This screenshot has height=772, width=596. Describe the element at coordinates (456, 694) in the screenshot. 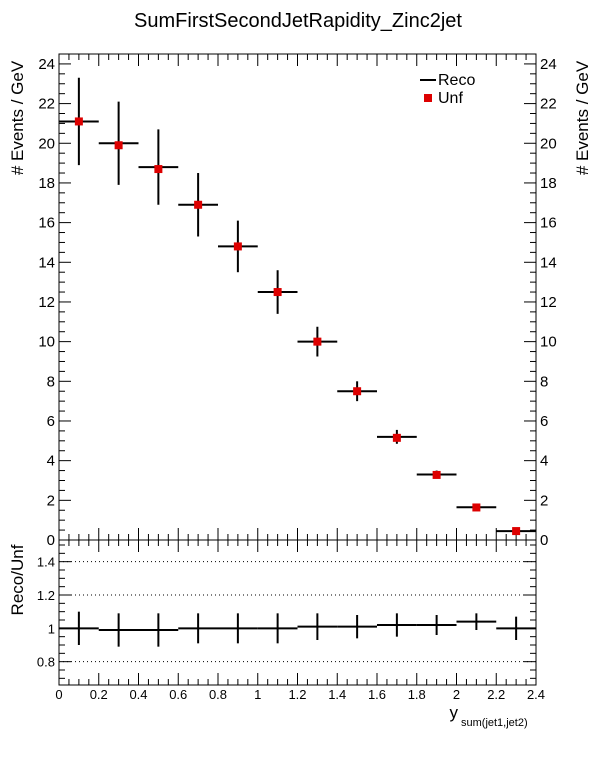

I see `x-tick-label: 2` at that location.